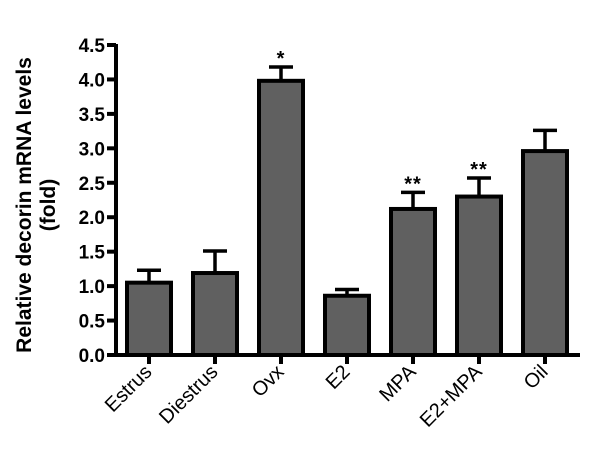  Describe the element at coordinates (92, 115) in the screenshot. I see `y-tick-label: 3.5` at that location.